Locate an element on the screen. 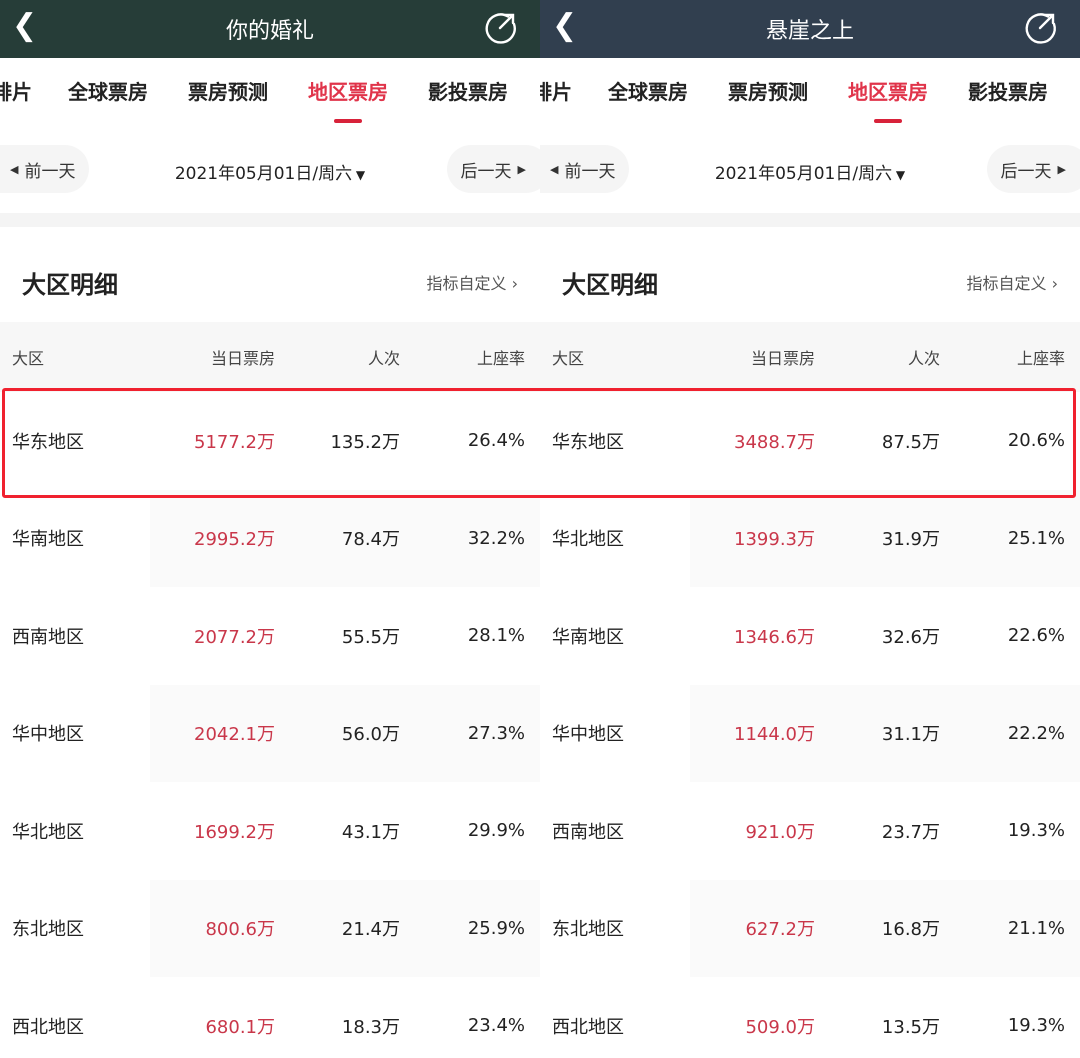  cell-c3: 87.5万 is located at coordinates (910, 442).